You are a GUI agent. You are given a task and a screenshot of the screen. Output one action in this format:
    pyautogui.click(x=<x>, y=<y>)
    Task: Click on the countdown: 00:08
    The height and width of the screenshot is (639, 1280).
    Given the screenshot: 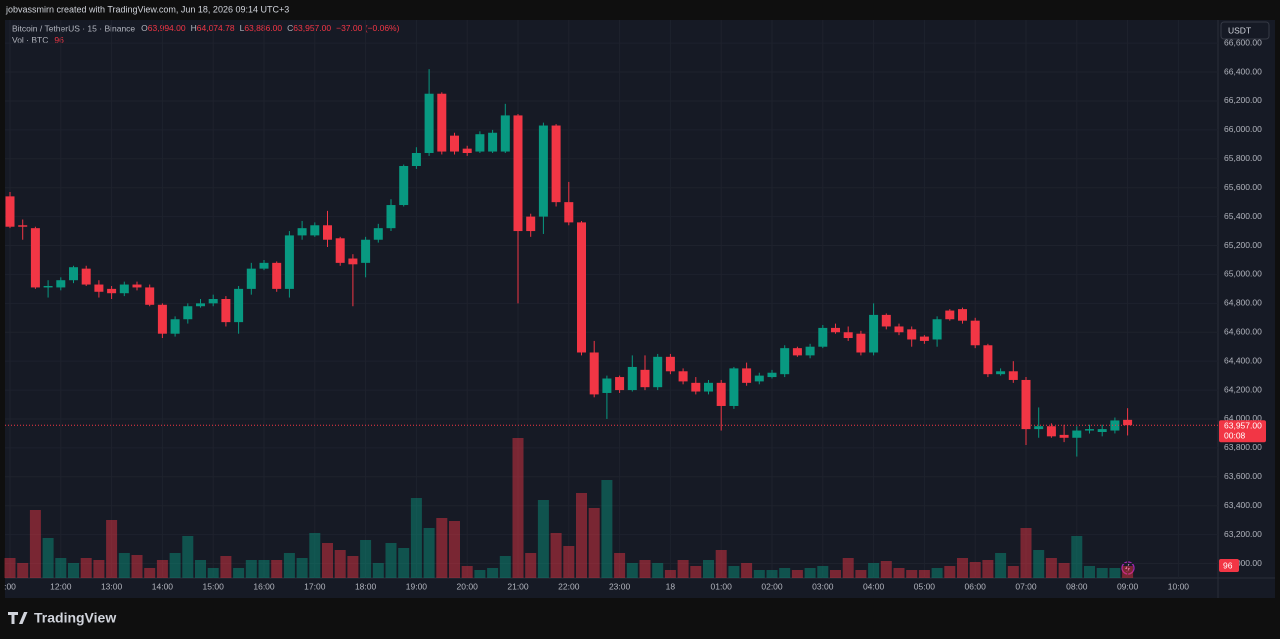 What is the action you would take?
    pyautogui.click(x=1235, y=435)
    